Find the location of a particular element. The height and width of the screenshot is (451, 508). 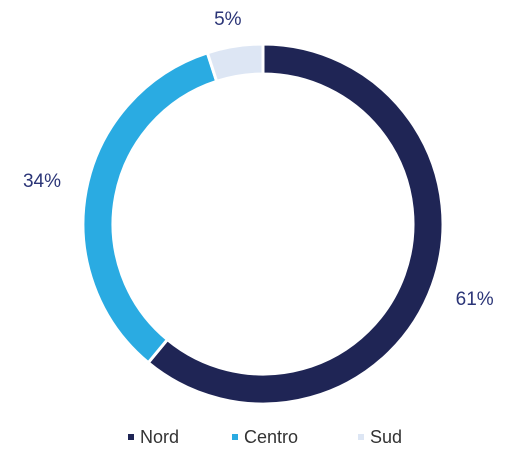

legend-label: Centro is located at coordinates (271, 437).